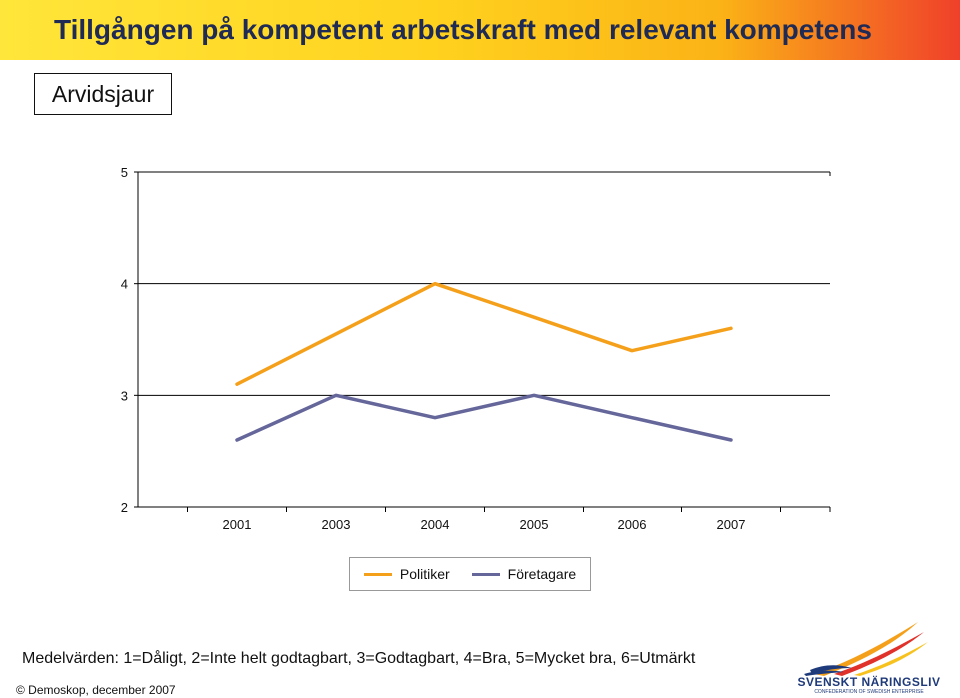 Image resolution: width=960 pixels, height=698 pixels. Describe the element at coordinates (632, 524) in the screenshot. I see `x-tick-label-2006: 2006` at that location.